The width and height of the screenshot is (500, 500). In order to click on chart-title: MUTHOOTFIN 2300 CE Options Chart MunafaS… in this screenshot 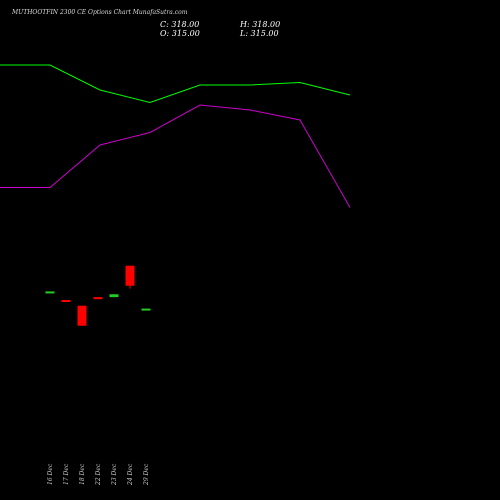, I will do `click(100, 12)`.